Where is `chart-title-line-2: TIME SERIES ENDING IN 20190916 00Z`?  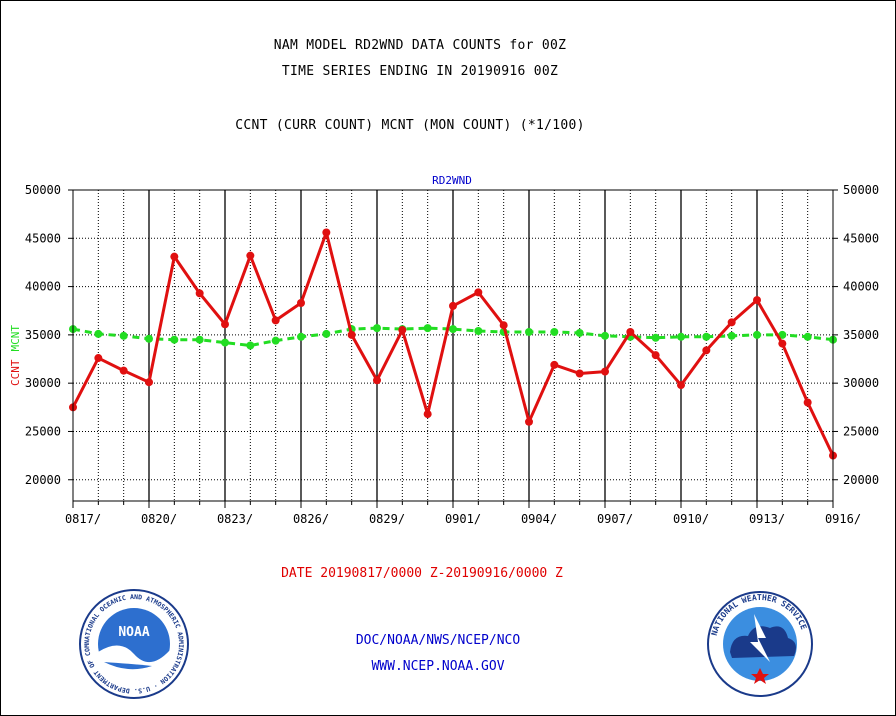 chart-title-line-2: TIME SERIES ENDING IN 20190916 00Z is located at coordinates (420, 71).